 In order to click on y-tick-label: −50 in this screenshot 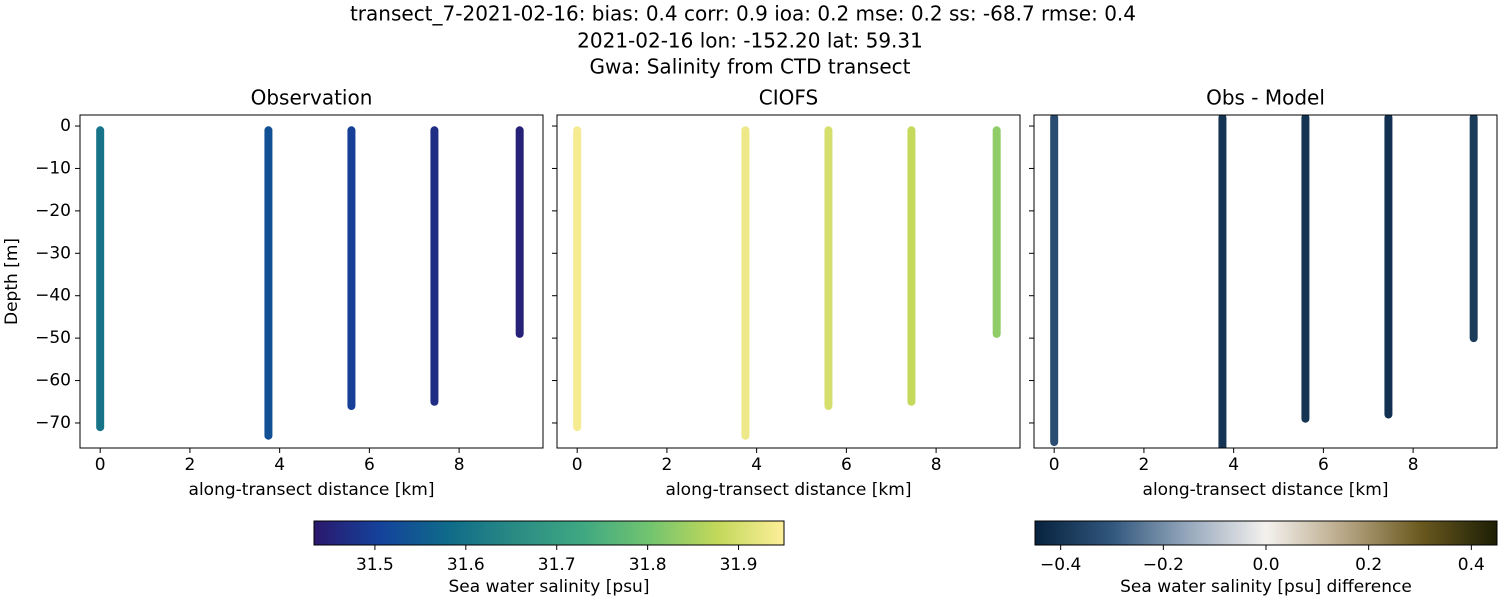, I will do `click(53, 338)`.